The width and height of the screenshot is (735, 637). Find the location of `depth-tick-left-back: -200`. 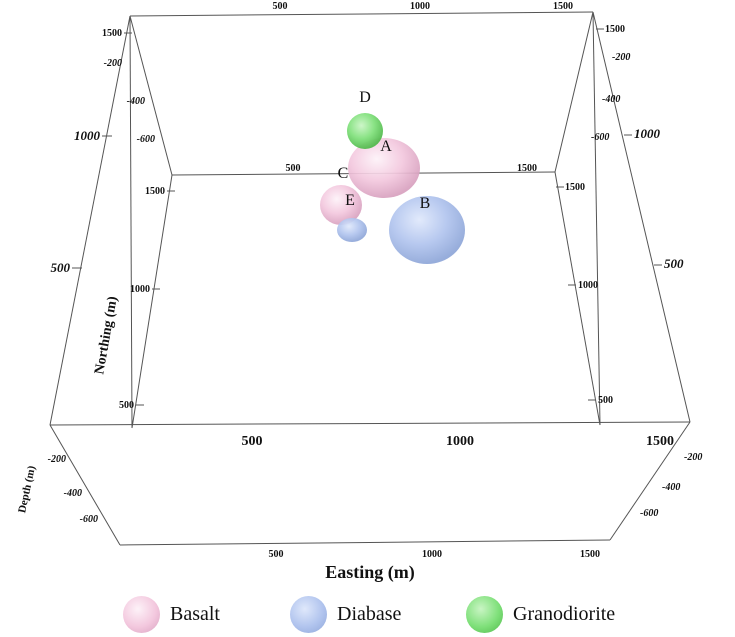

depth-tick-left-back: -200 is located at coordinates (113, 63).